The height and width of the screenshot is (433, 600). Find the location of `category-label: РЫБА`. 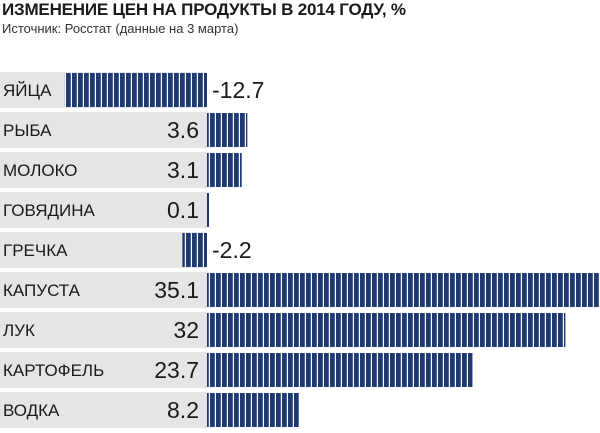

category-label: РЫБА is located at coordinates (27, 130).